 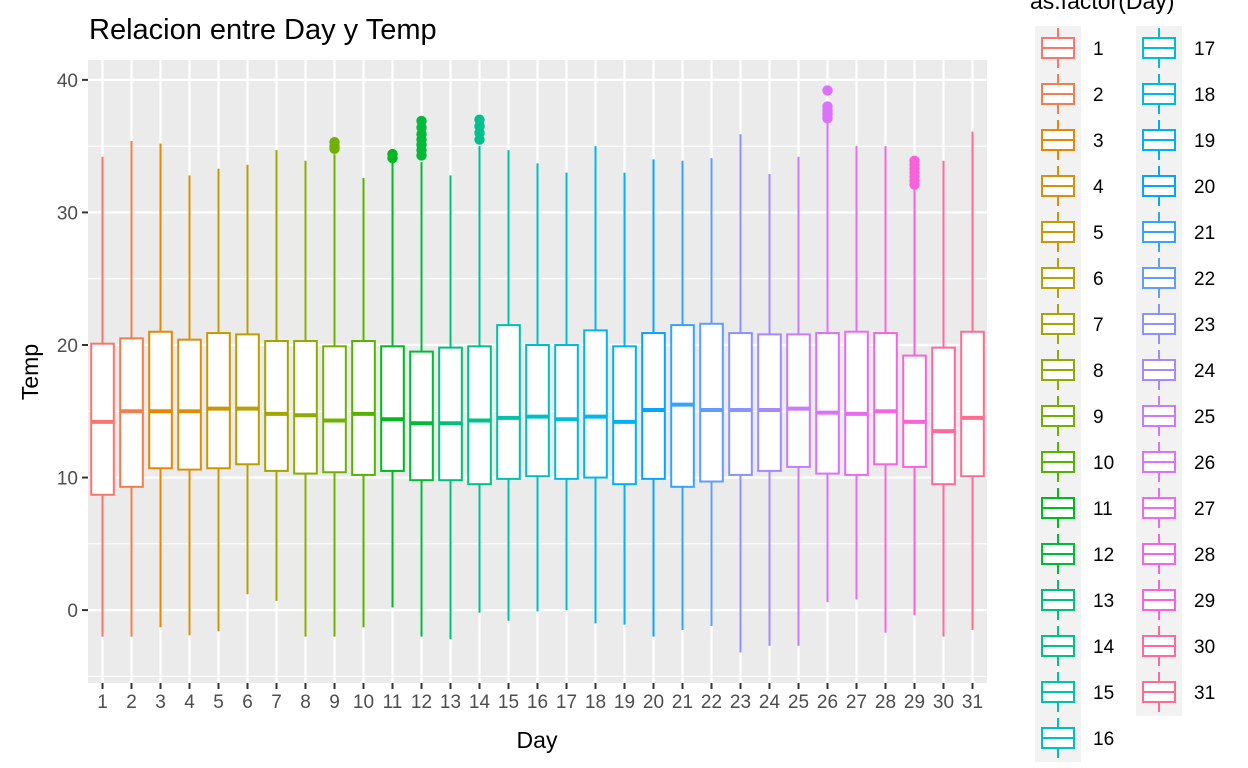 What do you see at coordinates (1204, 417) in the screenshot?
I see `legend-label: 25` at bounding box center [1204, 417].